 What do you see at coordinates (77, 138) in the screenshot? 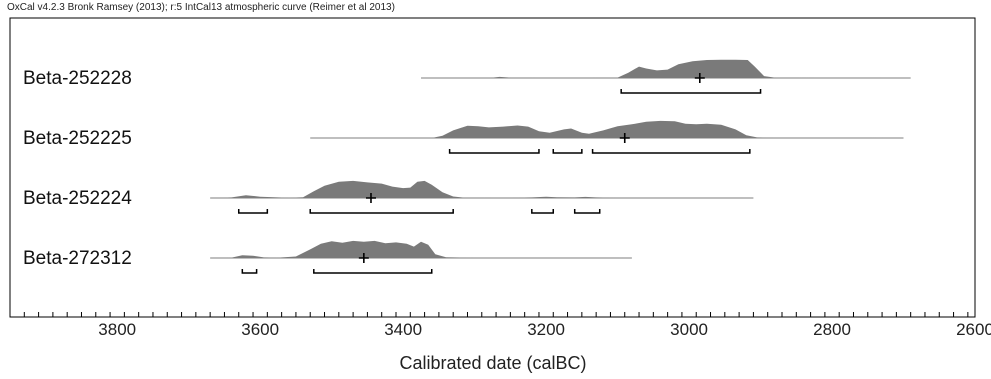
I see `sample-label: Beta-252225` at bounding box center [77, 138].